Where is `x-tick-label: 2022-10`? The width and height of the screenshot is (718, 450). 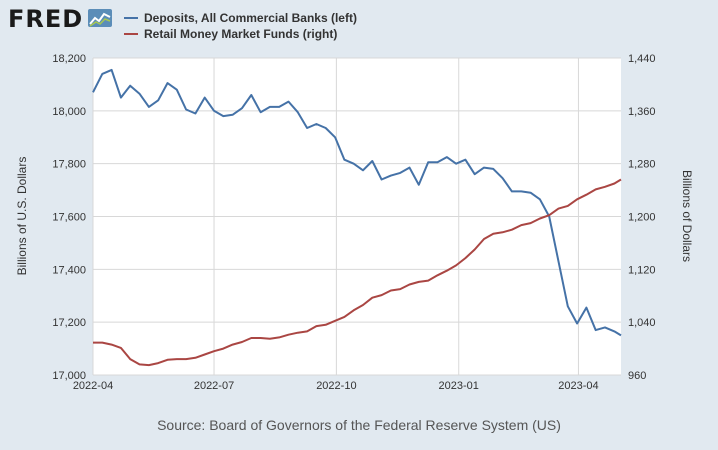
x-tick-label: 2022-10 is located at coordinates (336, 386).